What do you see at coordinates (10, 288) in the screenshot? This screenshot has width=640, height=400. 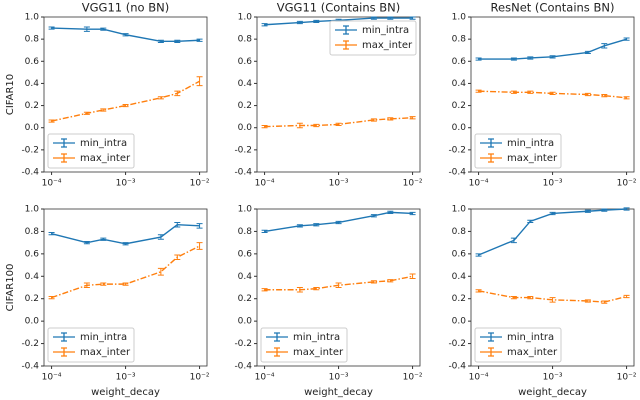 I see `y-axis-label: CIFAR100` at bounding box center [10, 288].